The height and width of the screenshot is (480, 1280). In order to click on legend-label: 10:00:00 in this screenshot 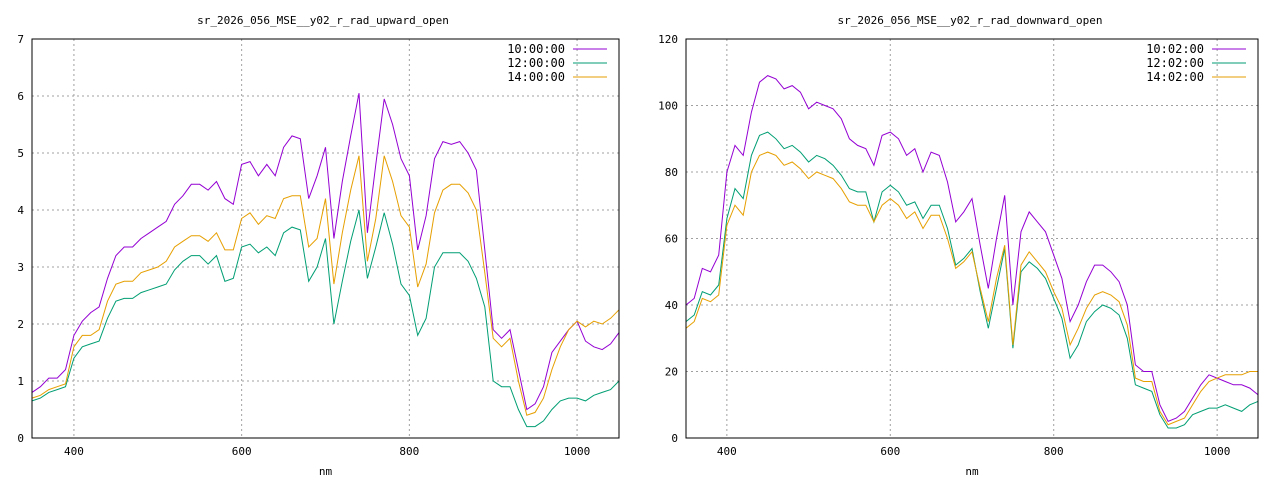, I will do `click(536, 49)`.